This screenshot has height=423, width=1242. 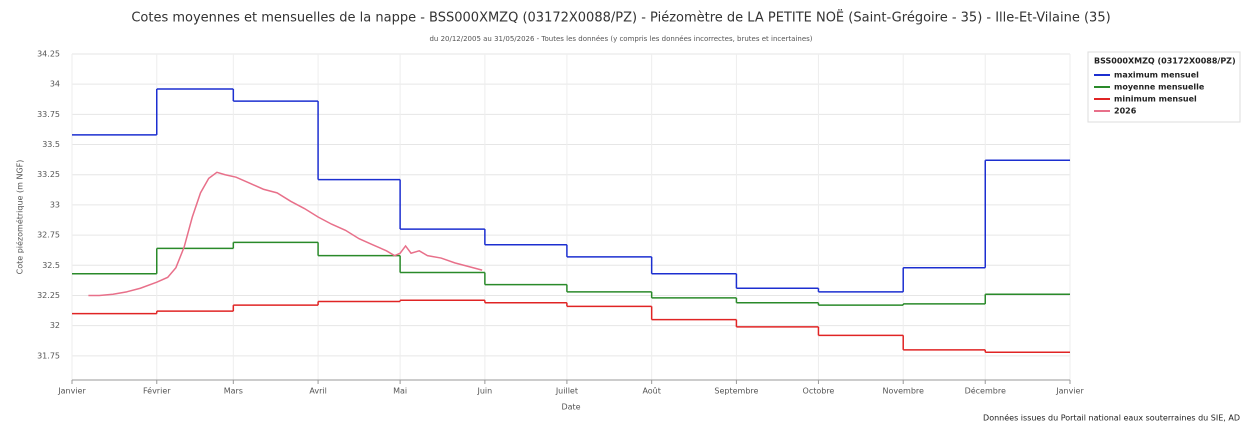 I want to click on x-tick-label: Décembre, so click(x=985, y=391).